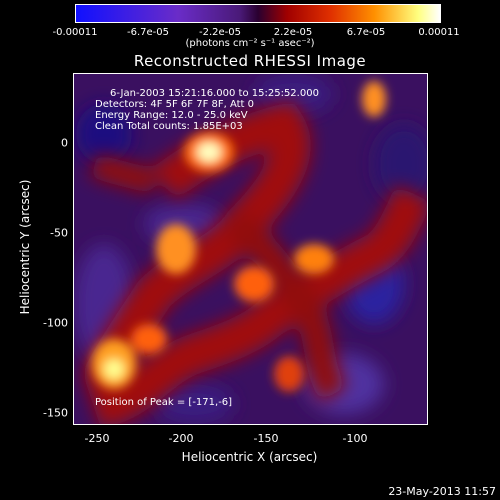 The height and width of the screenshot is (500, 500). What do you see at coordinates (55, 323) in the screenshot?
I see `y-tick-label: -100` at bounding box center [55, 323].